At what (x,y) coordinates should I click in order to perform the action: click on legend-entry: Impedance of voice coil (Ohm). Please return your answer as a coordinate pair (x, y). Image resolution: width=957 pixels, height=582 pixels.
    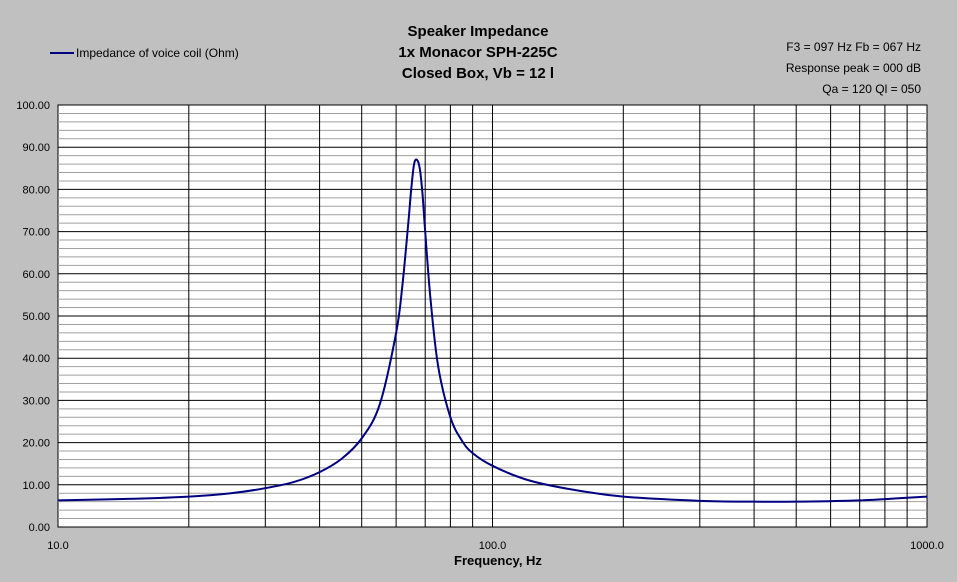
    Looking at the image, I should click on (157, 53).